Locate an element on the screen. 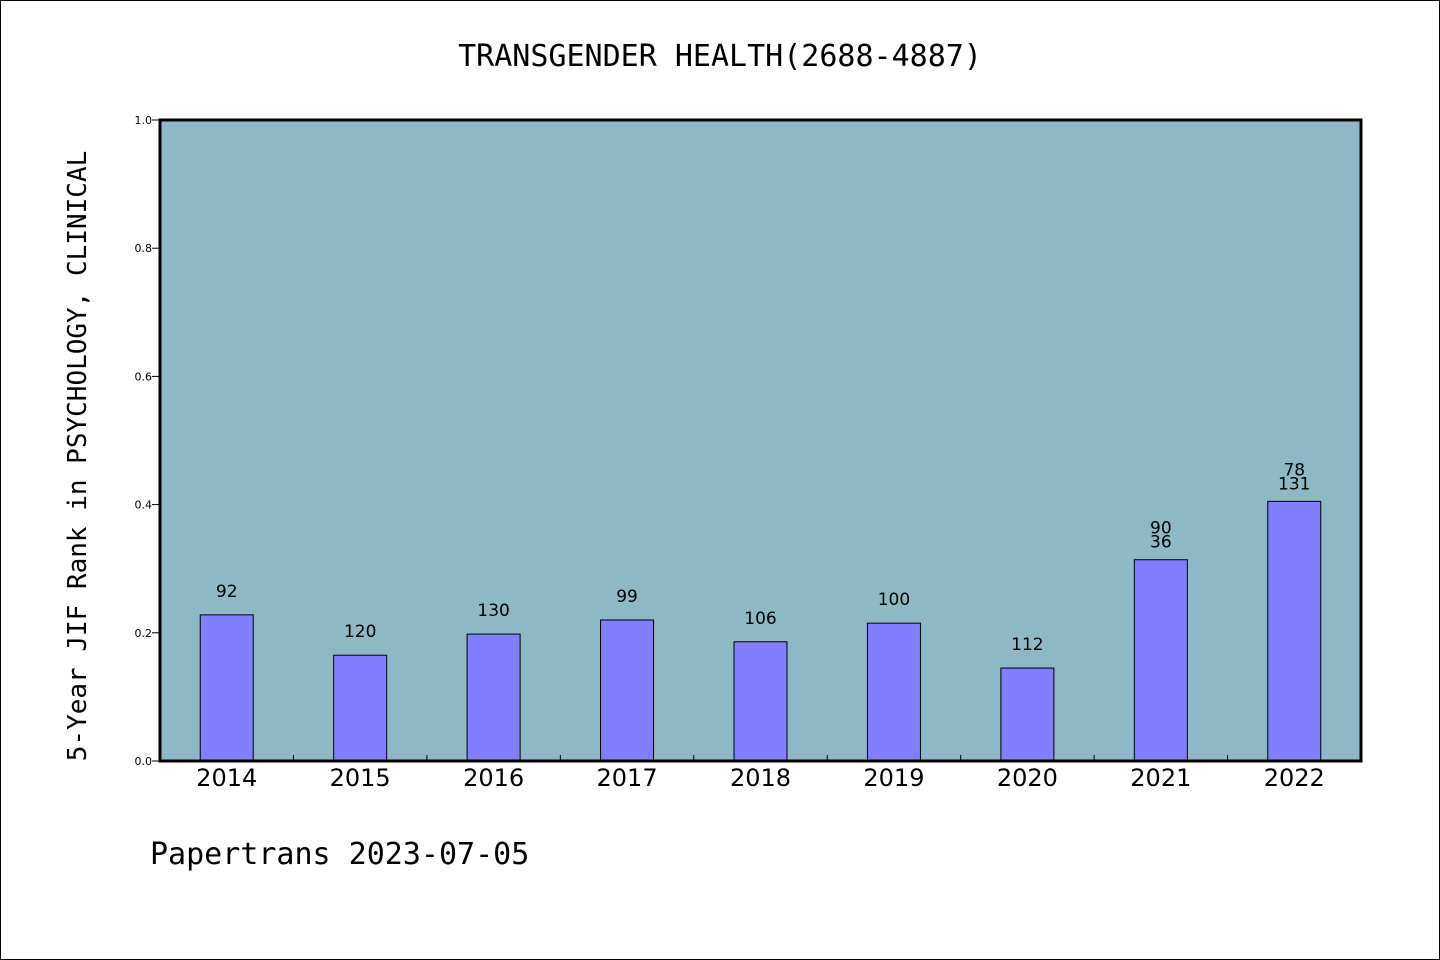  bar-2022 is located at coordinates (1294, 631).